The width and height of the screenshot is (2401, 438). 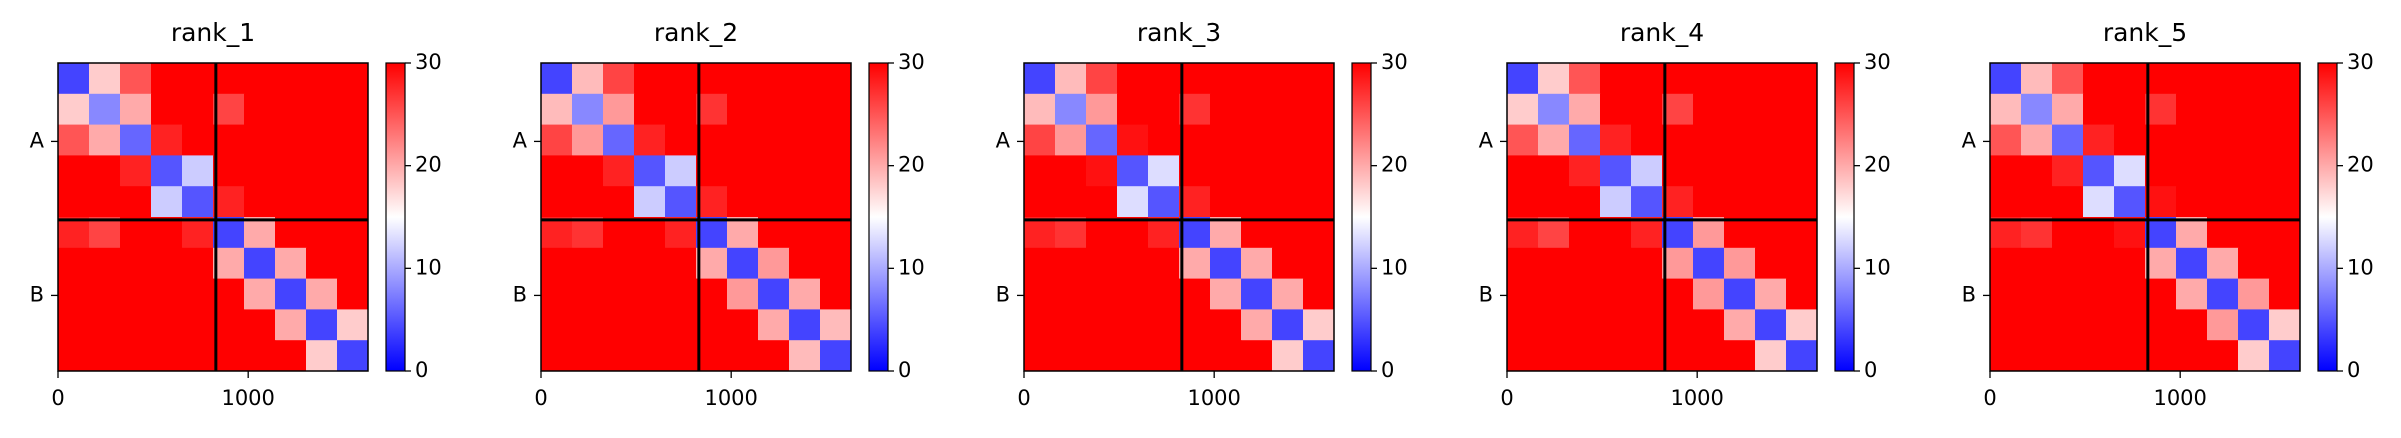 I want to click on colorbar-tick-label: 30, so click(x=1877, y=62).